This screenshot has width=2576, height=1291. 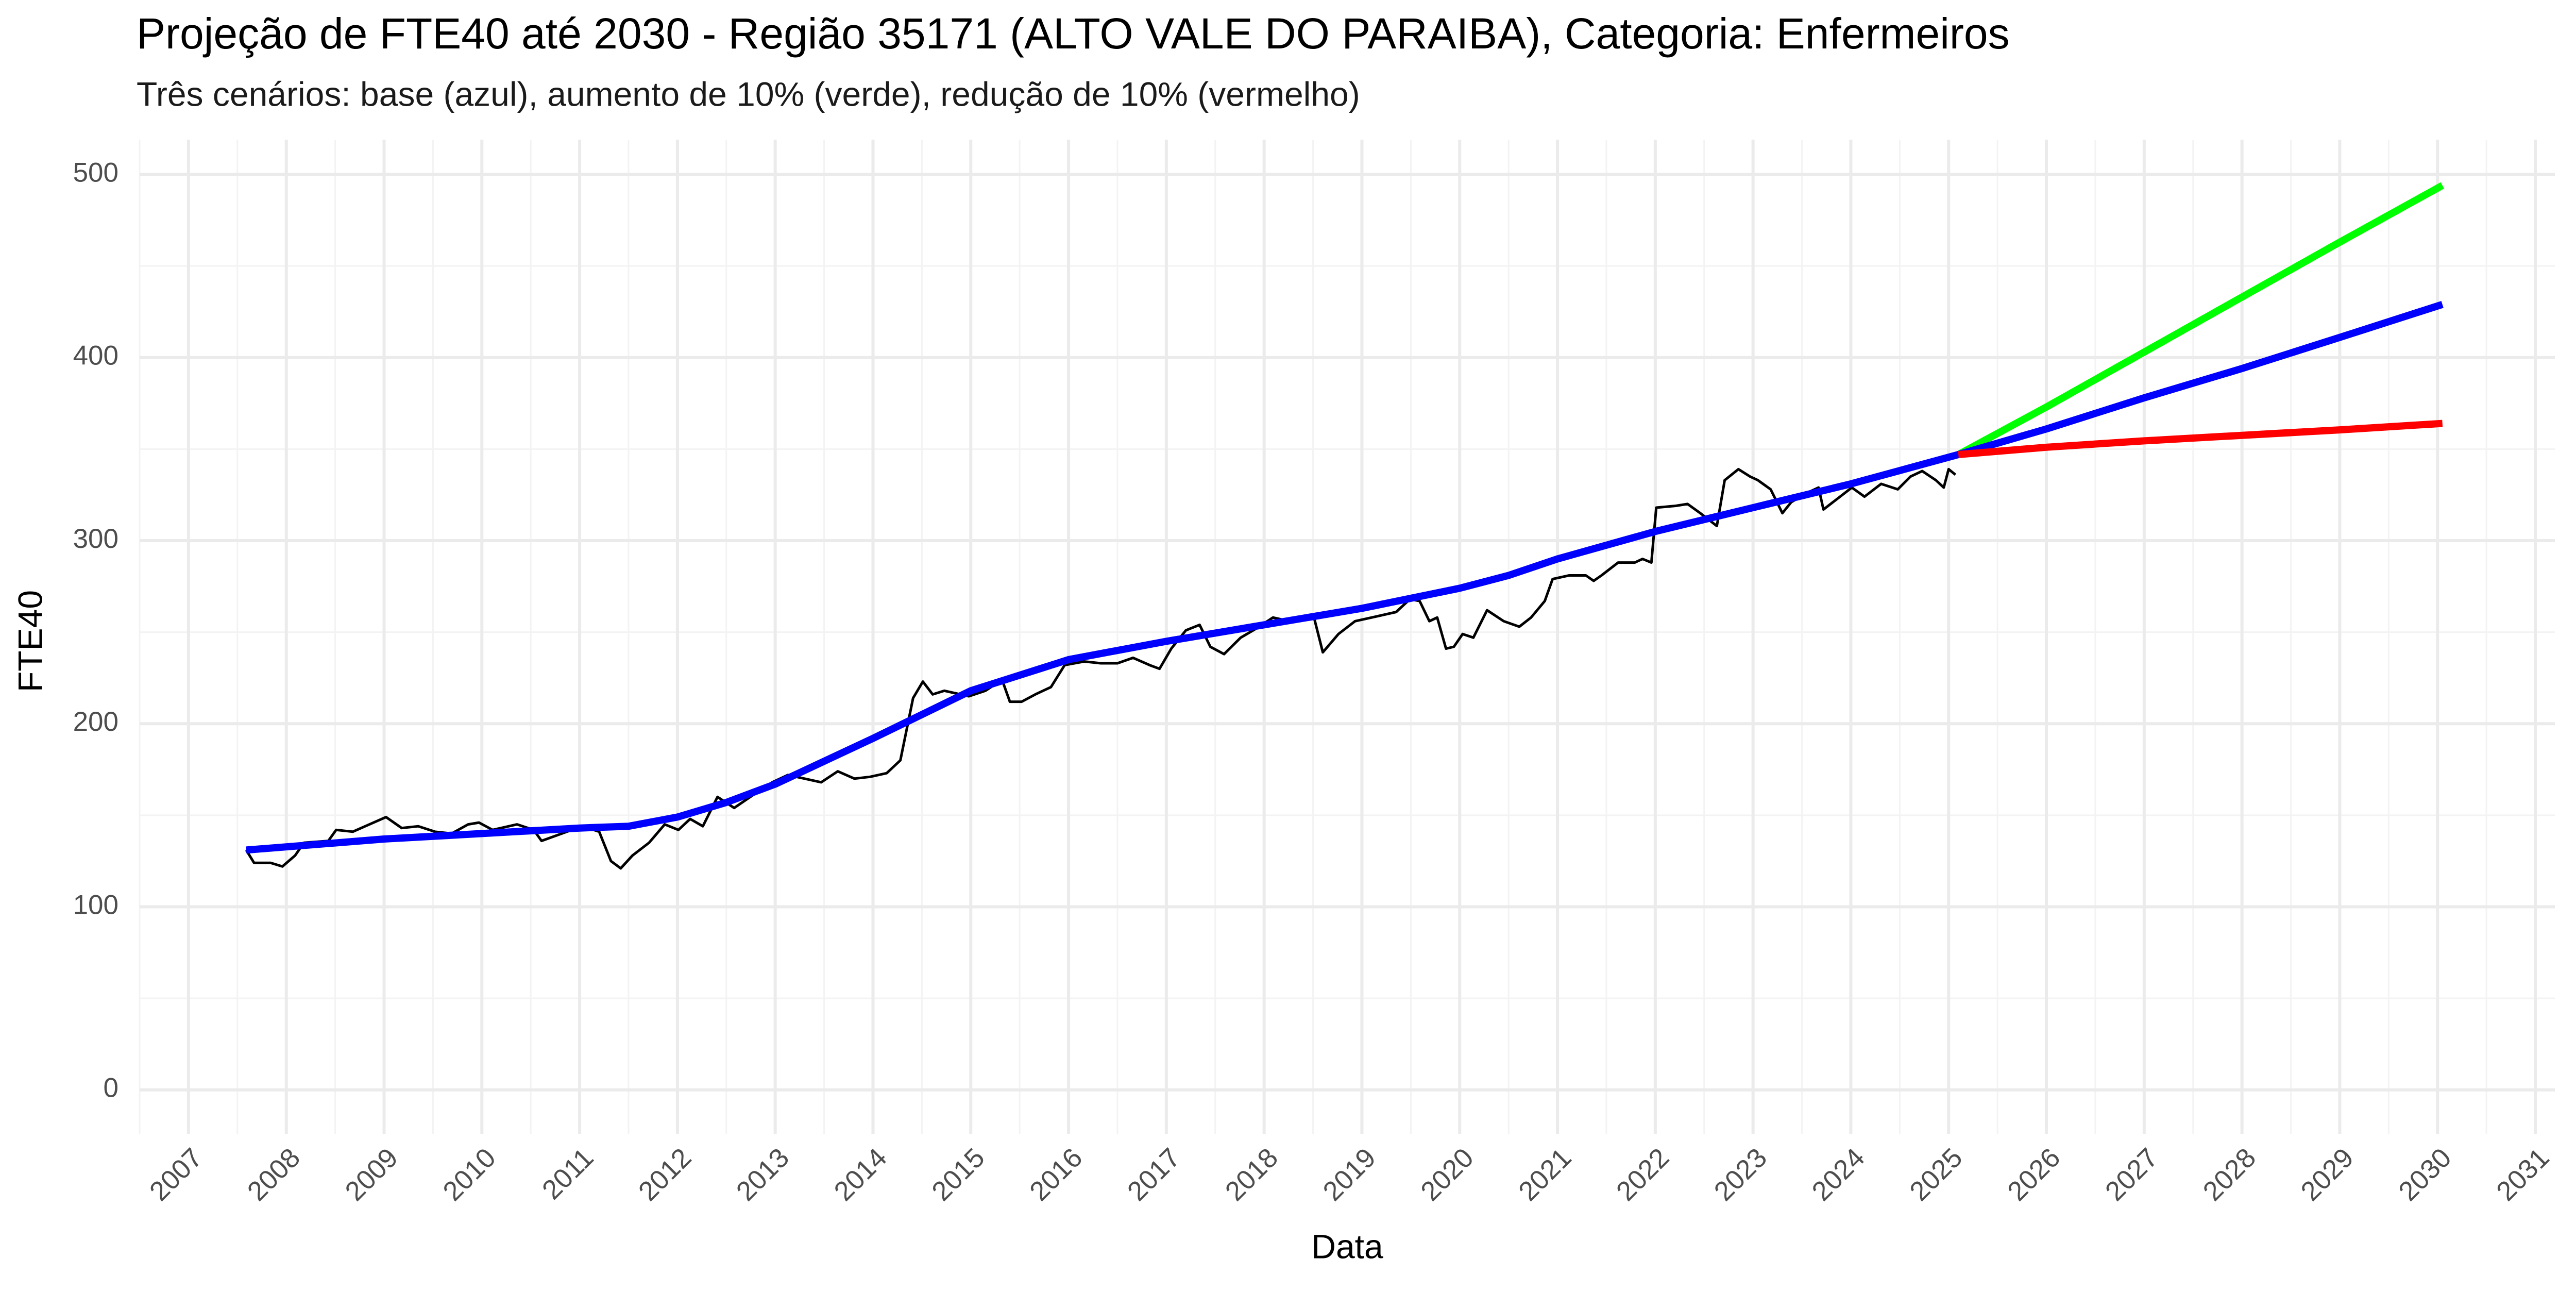 What do you see at coordinates (1347, 1246) in the screenshot?
I see `x-axis-label: Data` at bounding box center [1347, 1246].